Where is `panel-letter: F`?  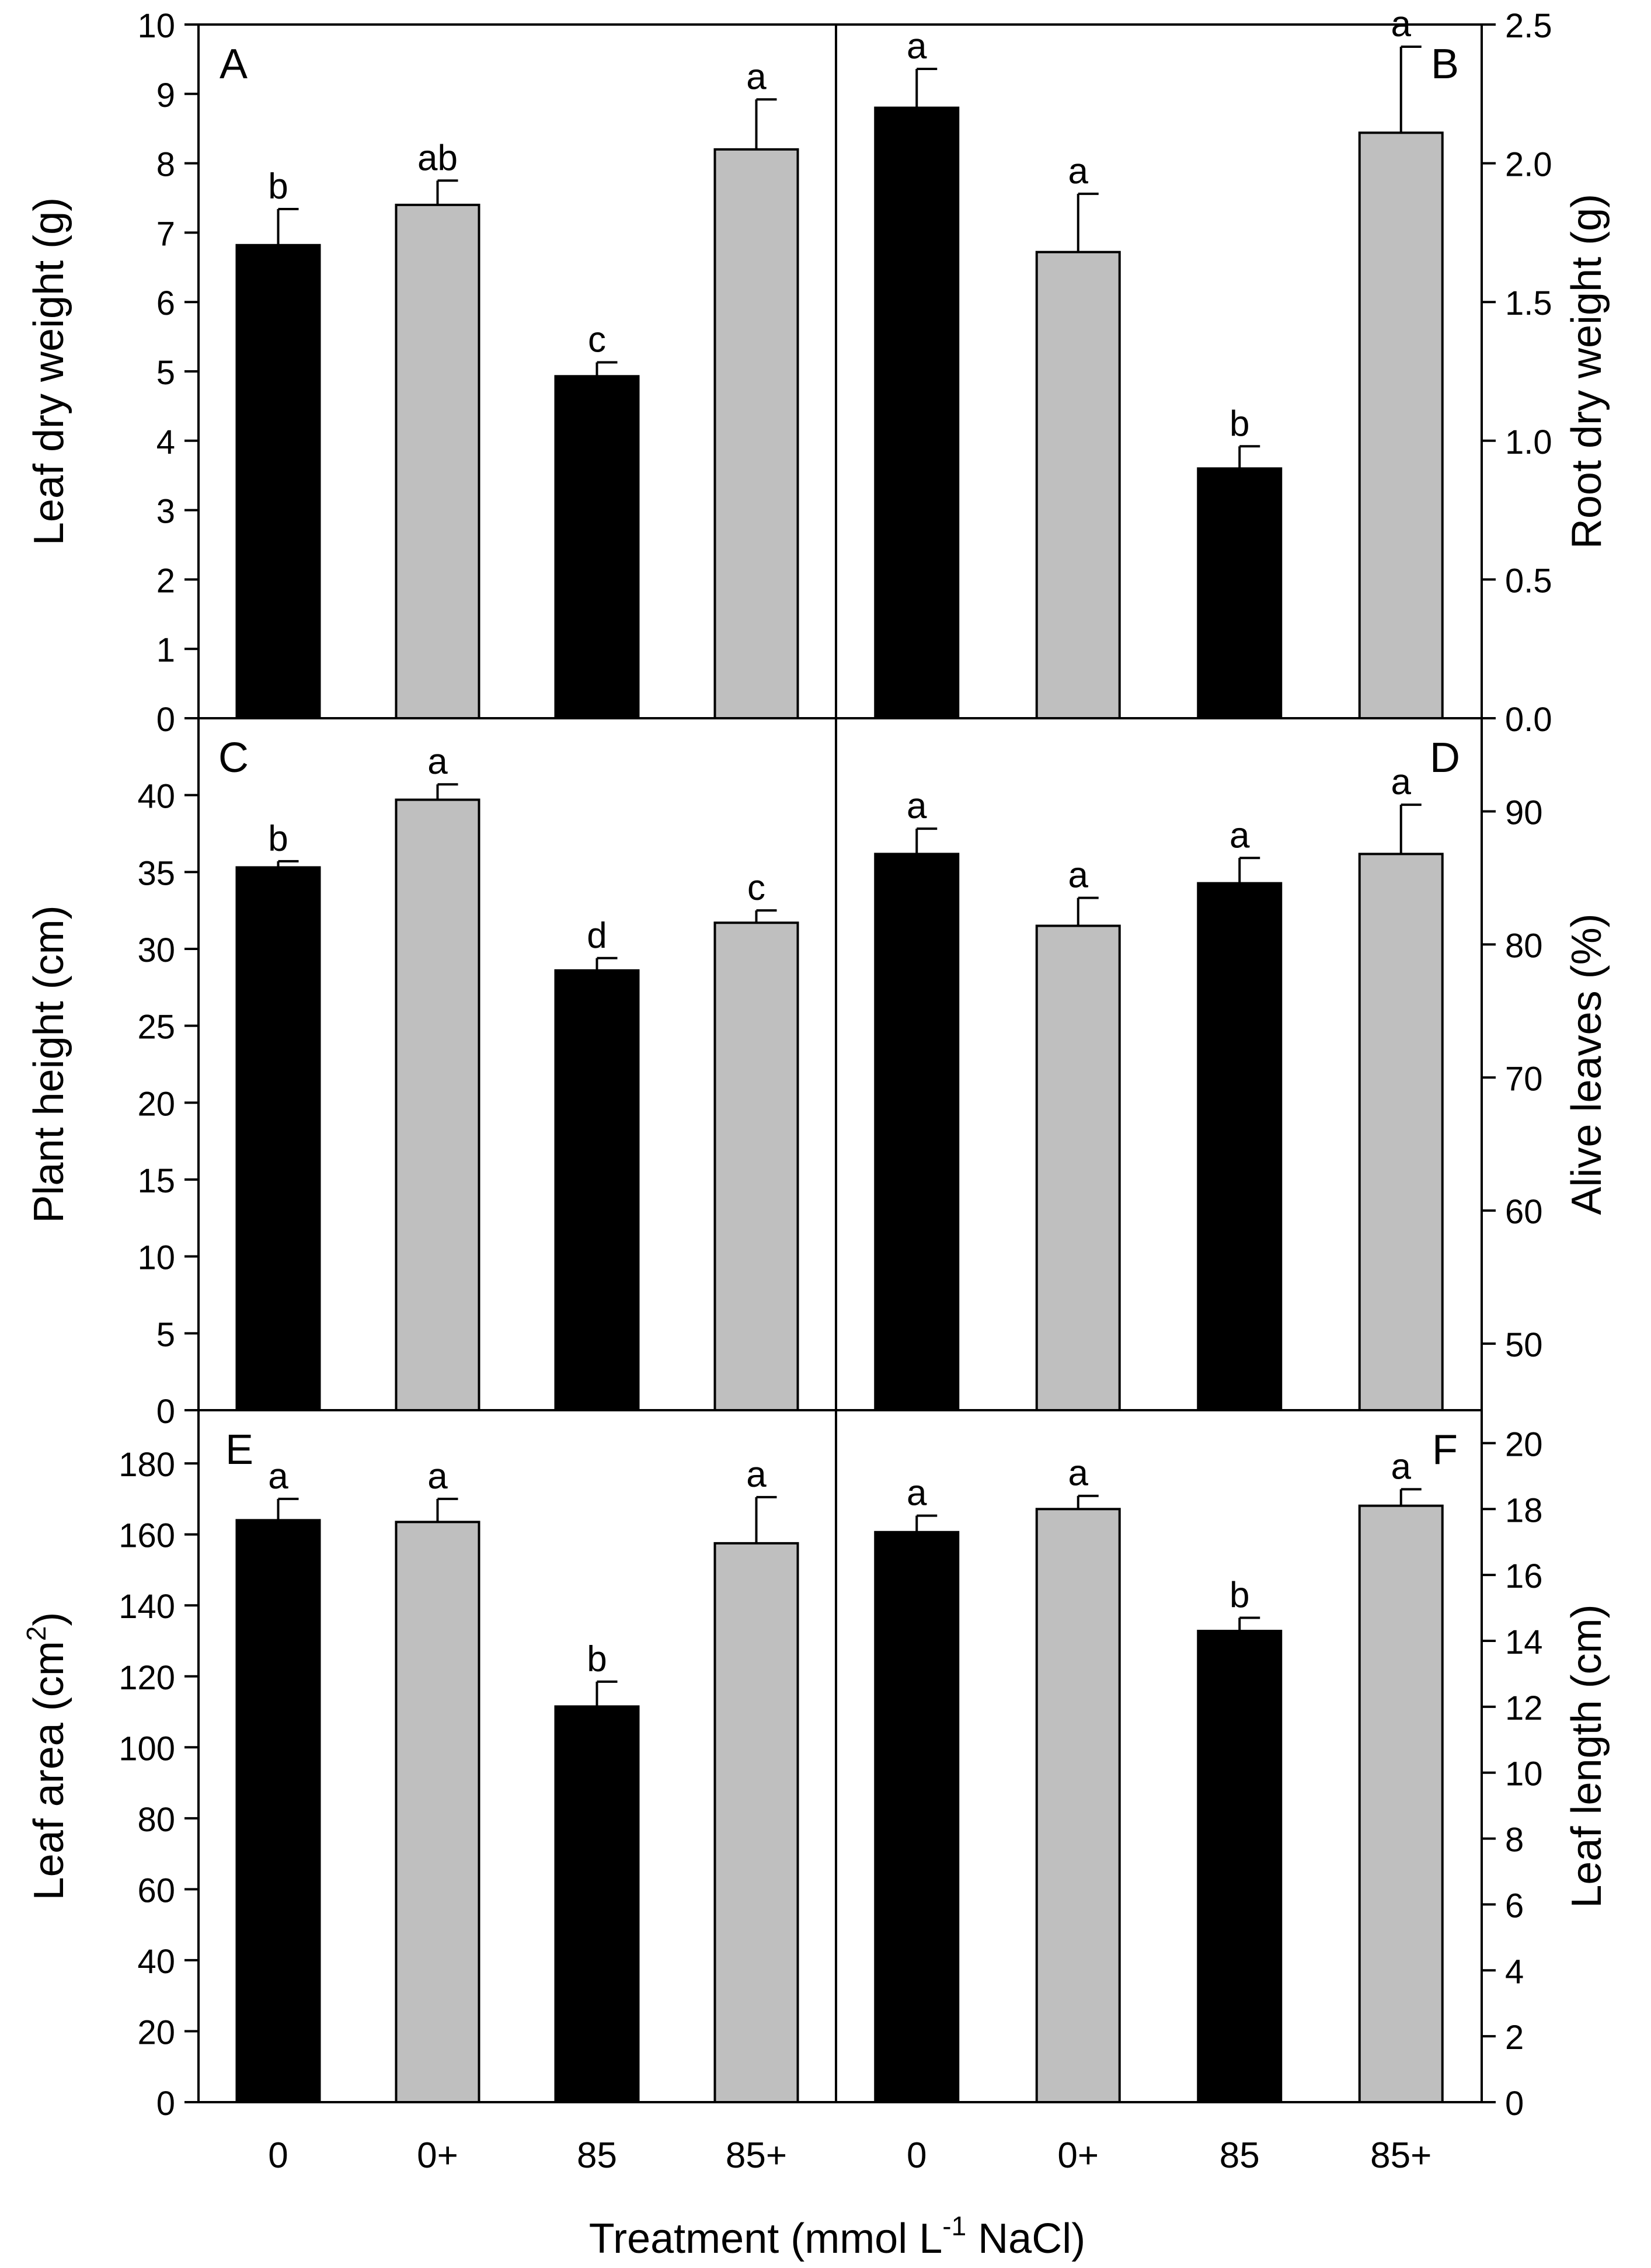 panel-letter: F is located at coordinates (1445, 1450).